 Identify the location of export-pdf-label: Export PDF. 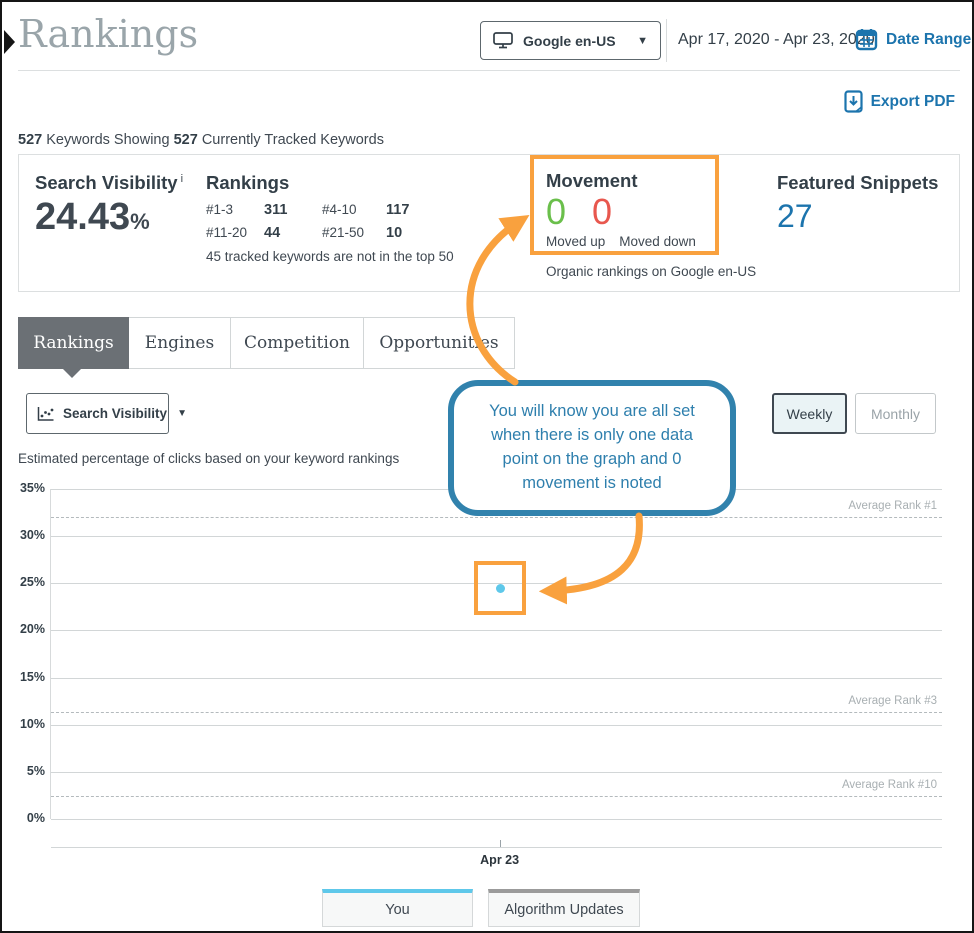
(912, 101).